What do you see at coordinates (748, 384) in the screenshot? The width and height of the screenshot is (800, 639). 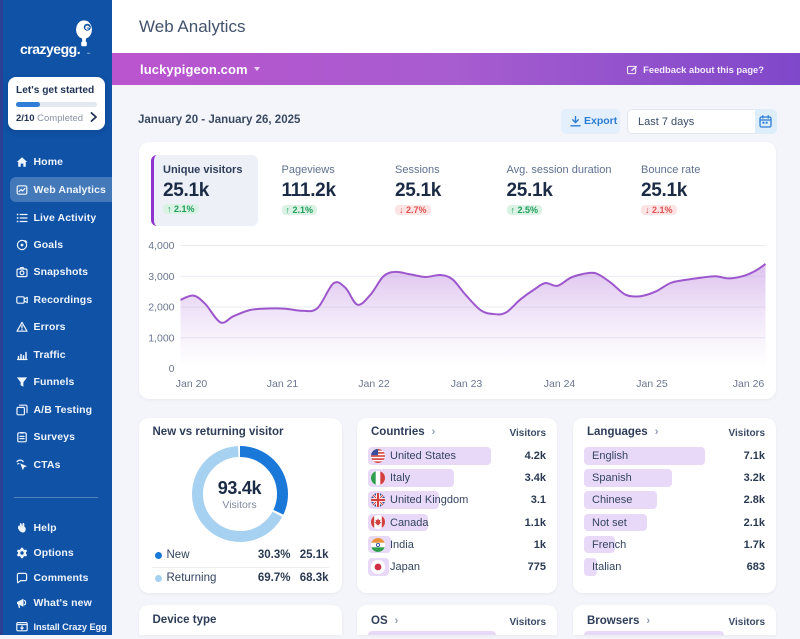 I see `svg-text: Jan 26` at bounding box center [748, 384].